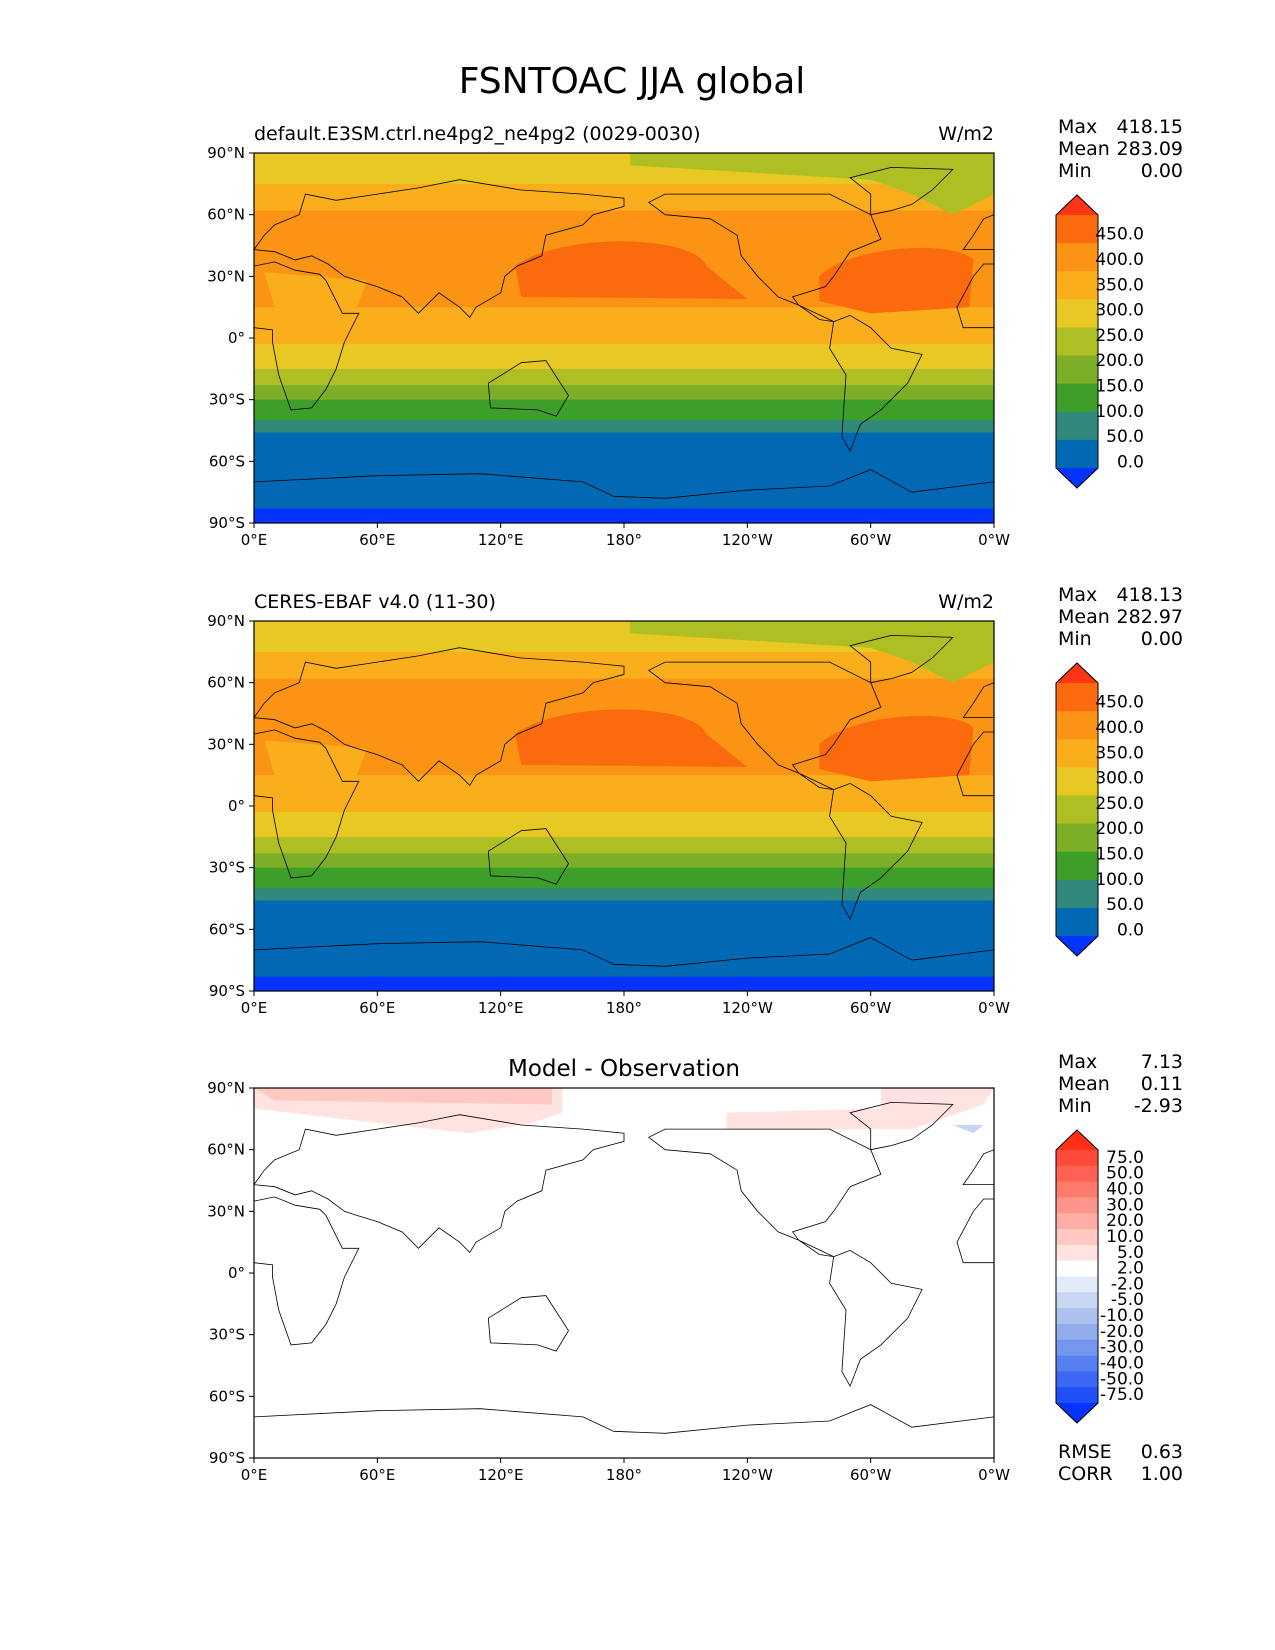 This screenshot has width=1275, height=1650. Describe the element at coordinates (1162, 1084) in the screenshot. I see `stat-value-mean: 0.11` at that location.